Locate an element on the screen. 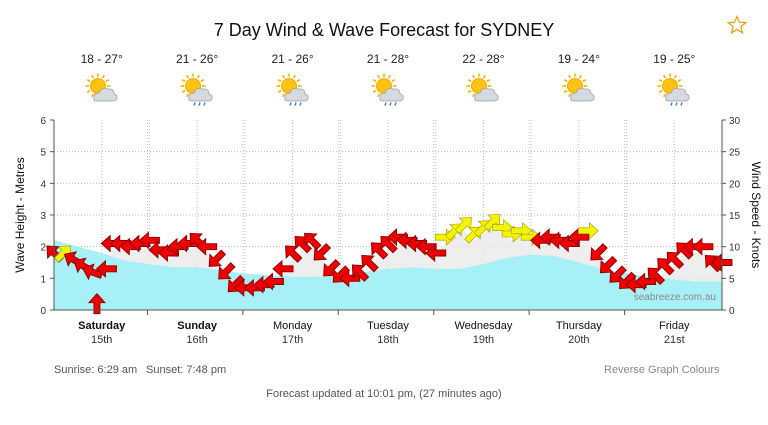  right-tick-label: 25 is located at coordinates (735, 153).